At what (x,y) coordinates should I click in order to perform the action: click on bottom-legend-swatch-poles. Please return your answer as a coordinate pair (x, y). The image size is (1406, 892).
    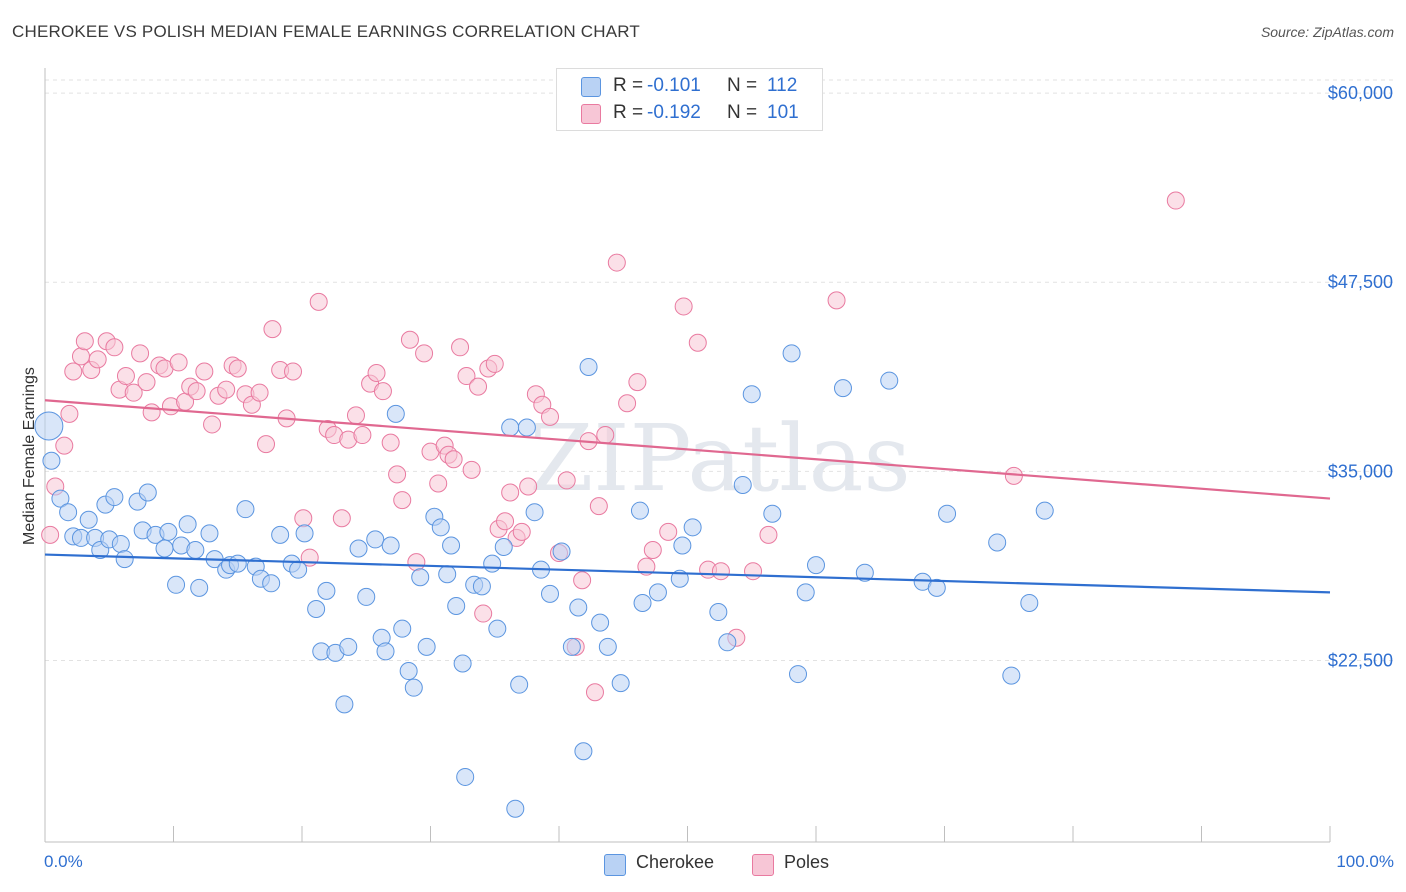
    Looking at the image, I should click on (763, 865).